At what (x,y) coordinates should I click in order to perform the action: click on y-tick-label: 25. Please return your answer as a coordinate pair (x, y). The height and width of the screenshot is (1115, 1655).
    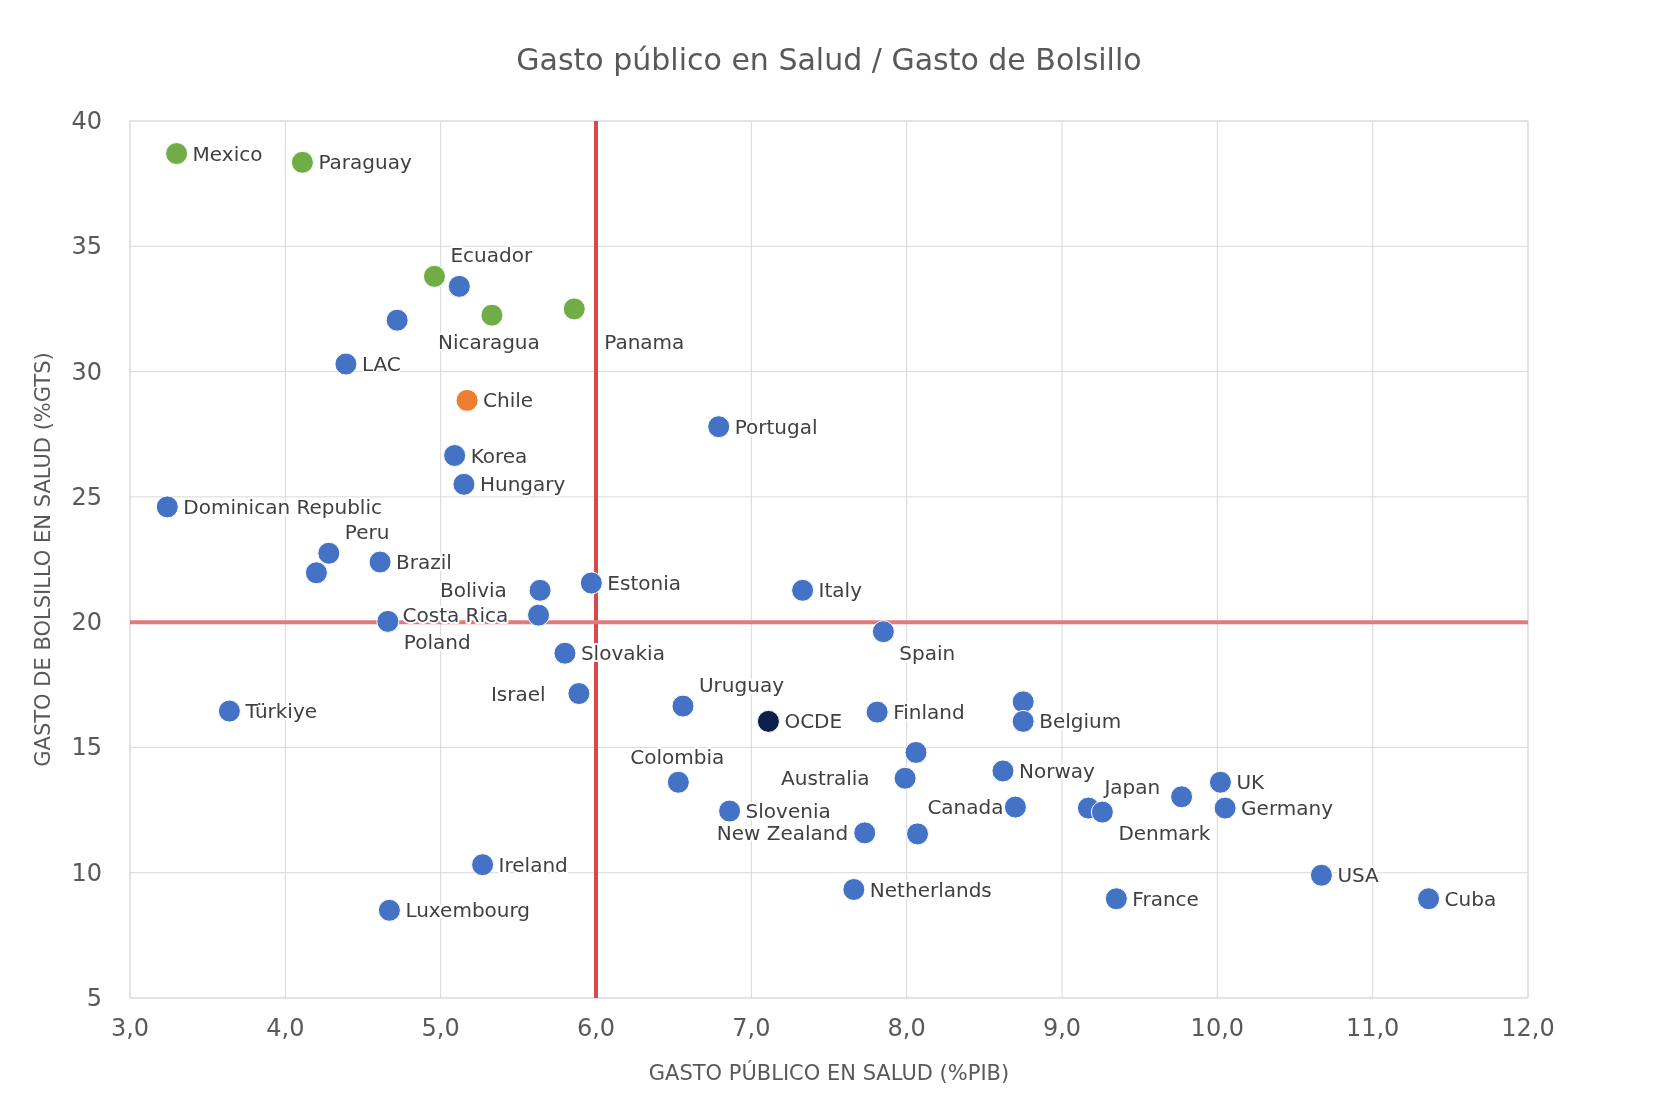
    Looking at the image, I should click on (86, 496).